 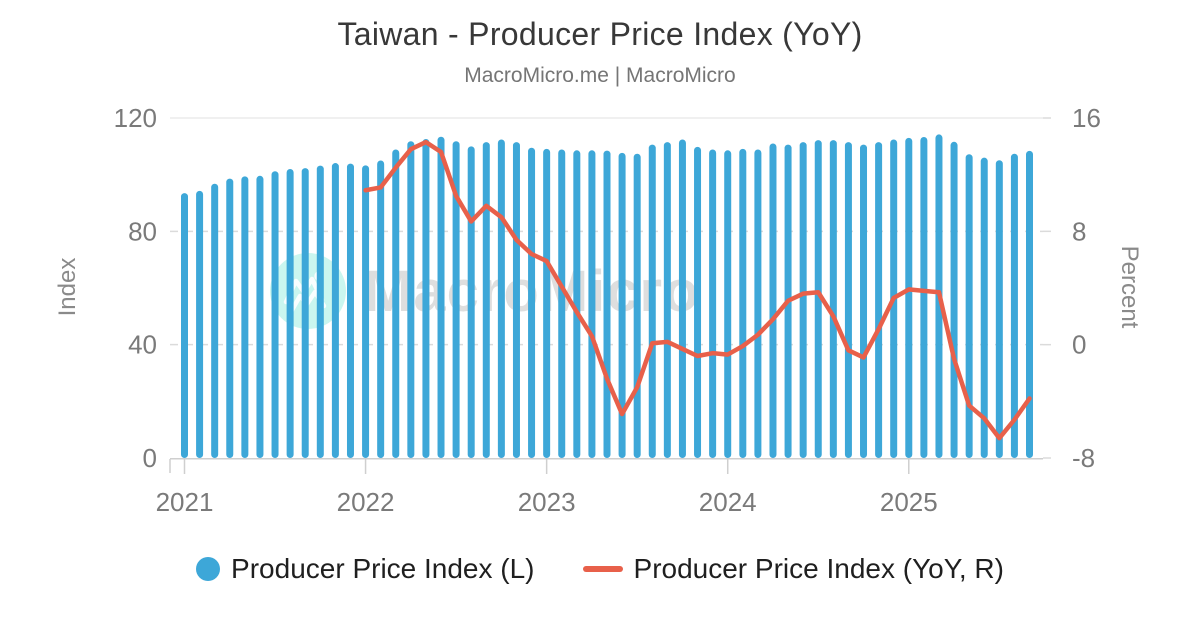 I want to click on right-axis-tick-label: 0, so click(x=1079, y=345).